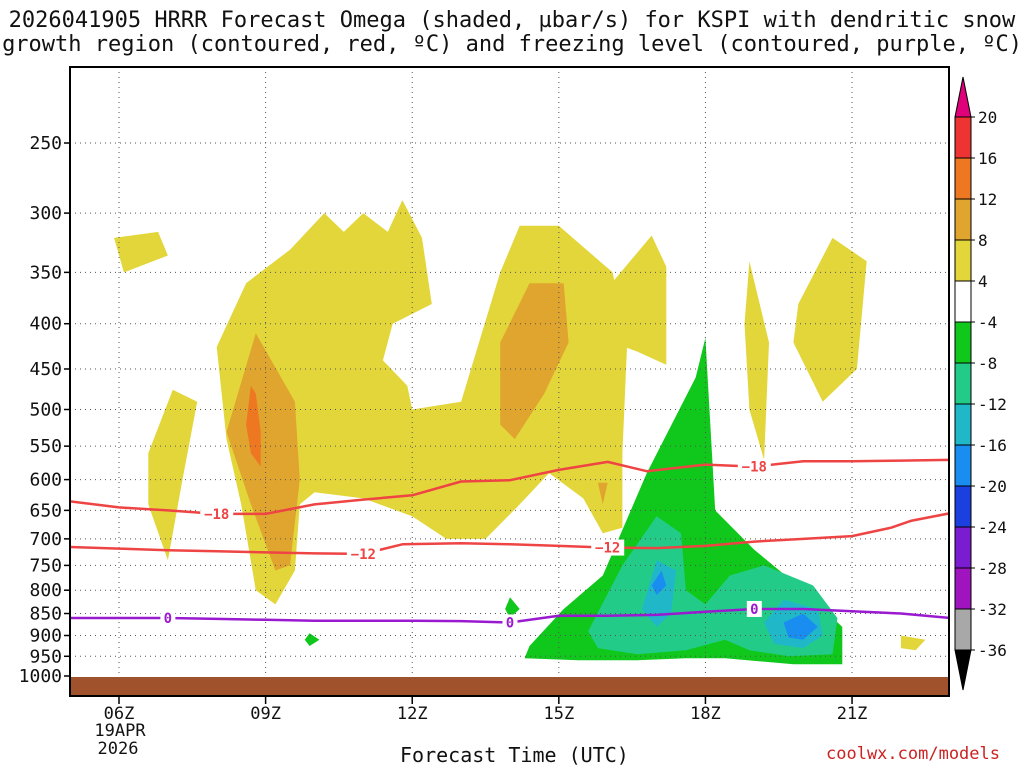 The image size is (1024, 768). I want to click on y-tick-label-600: 600, so click(45, 480).